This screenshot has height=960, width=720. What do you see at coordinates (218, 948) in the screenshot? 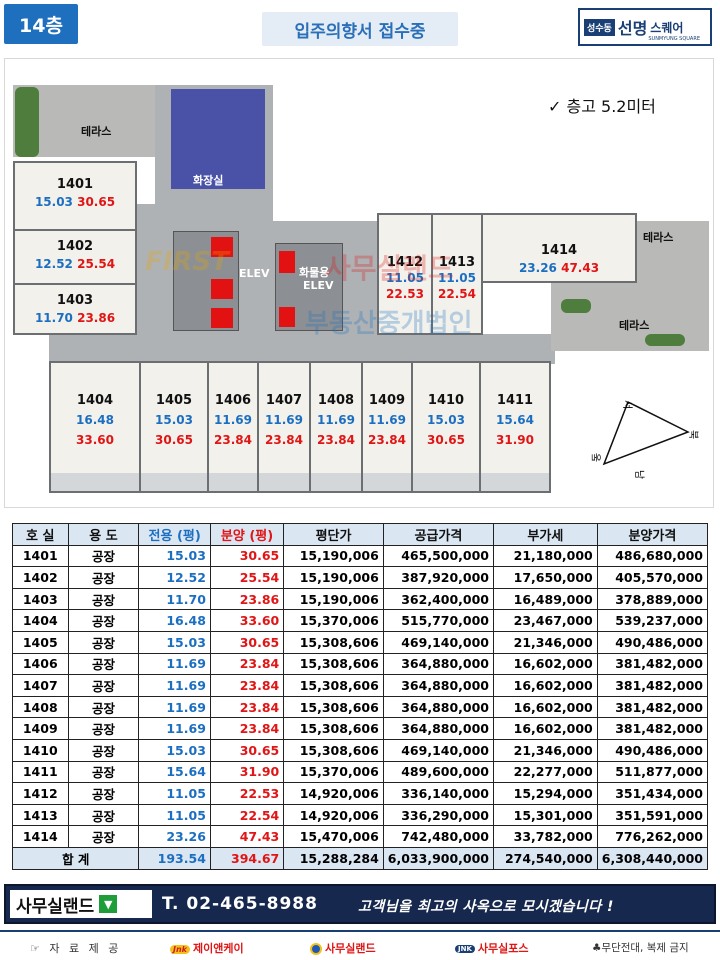
I see `footer-jnk-label: 제이앤케이` at bounding box center [218, 948].